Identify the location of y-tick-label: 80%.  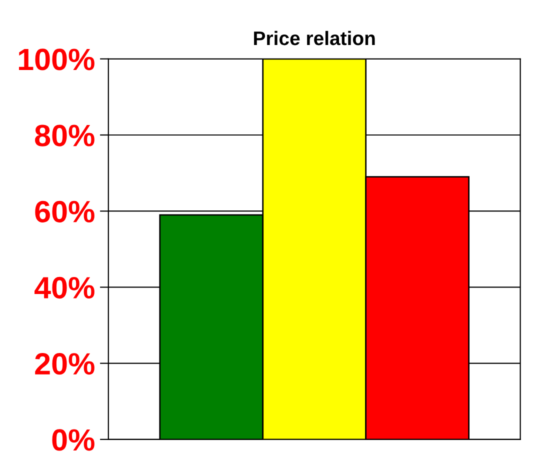
(64, 135).